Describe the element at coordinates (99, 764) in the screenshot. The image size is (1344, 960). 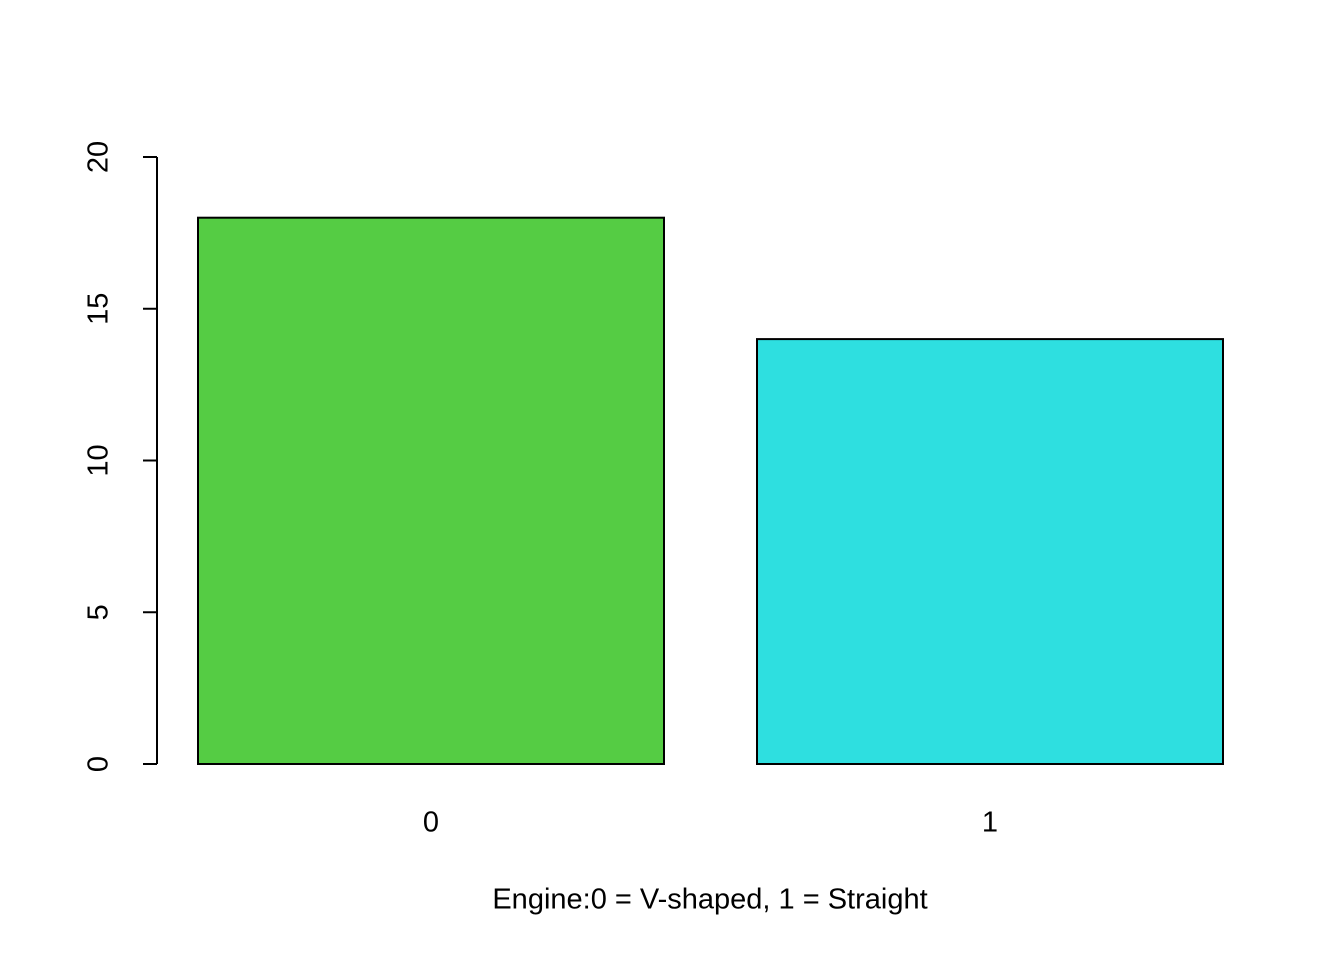
I see `y-tick-label: 0` at that location.